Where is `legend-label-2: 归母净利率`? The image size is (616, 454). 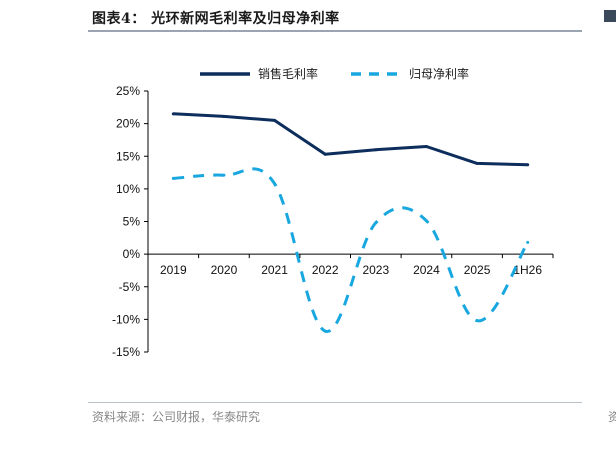 legend-label-2: 归母净利率 is located at coordinates (439, 73).